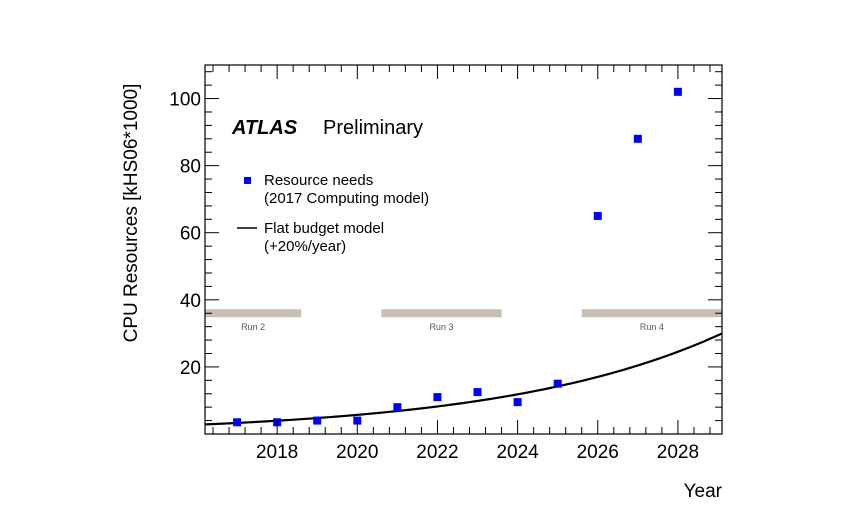  Describe the element at coordinates (517, 452) in the screenshot. I see `x-tick-label-2024: 2024` at that location.